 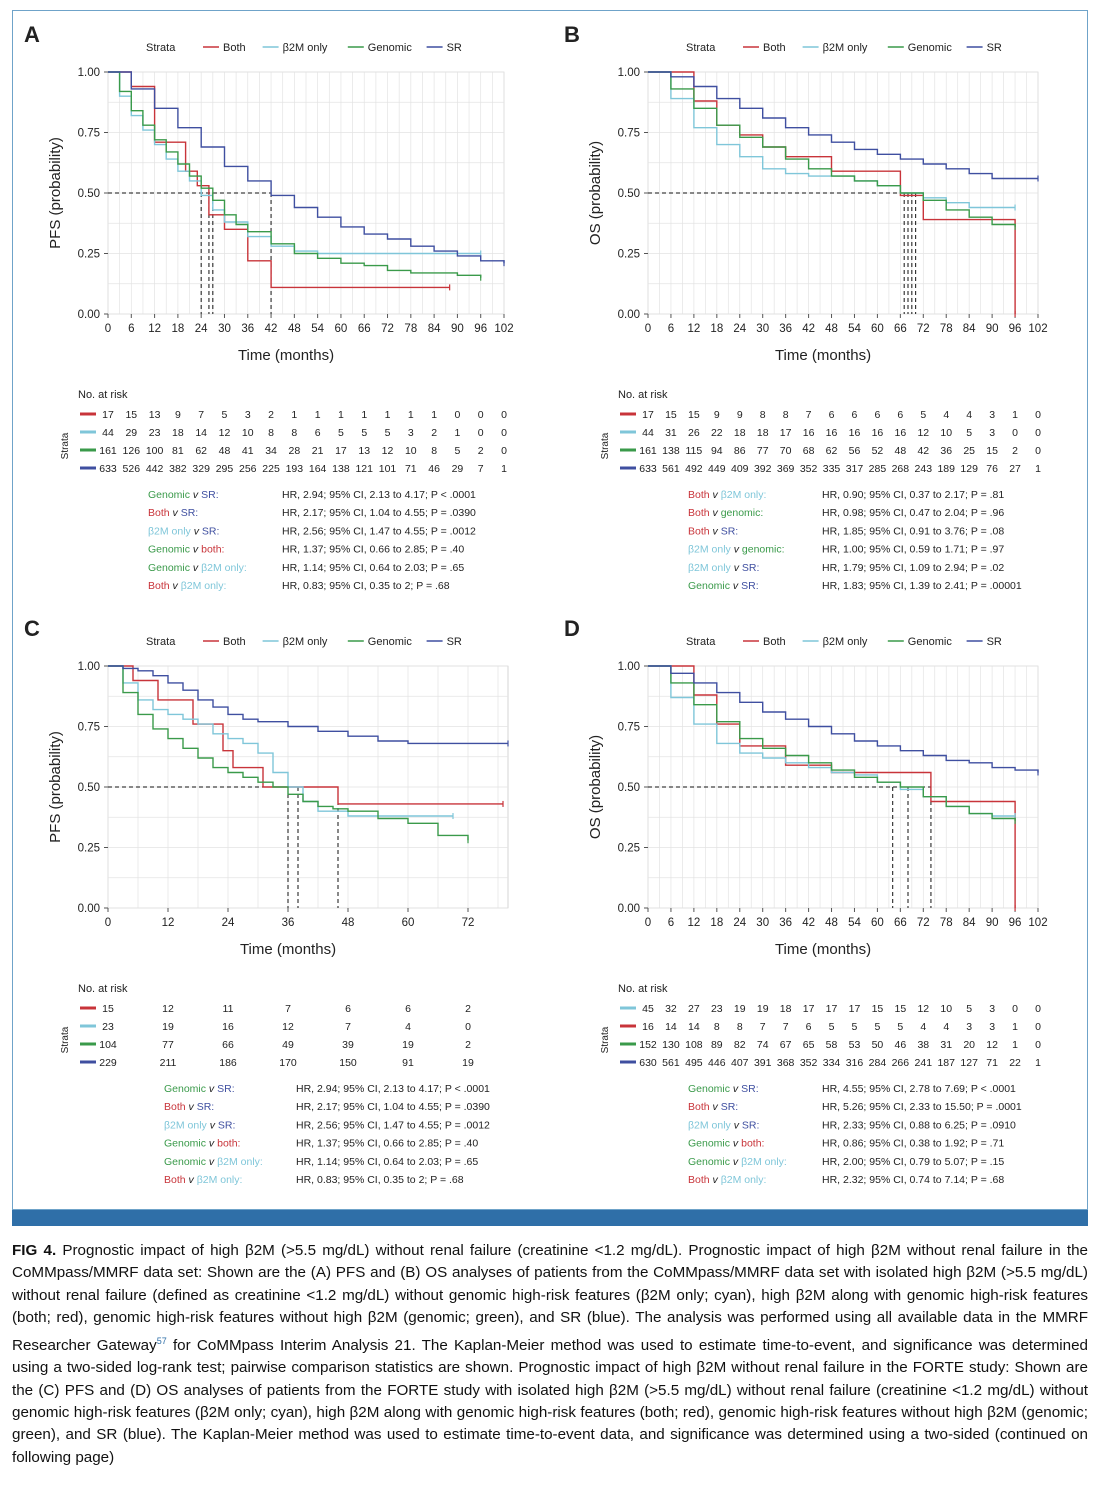 I want to click on legend-label-sr: SR, so click(x=994, y=642).